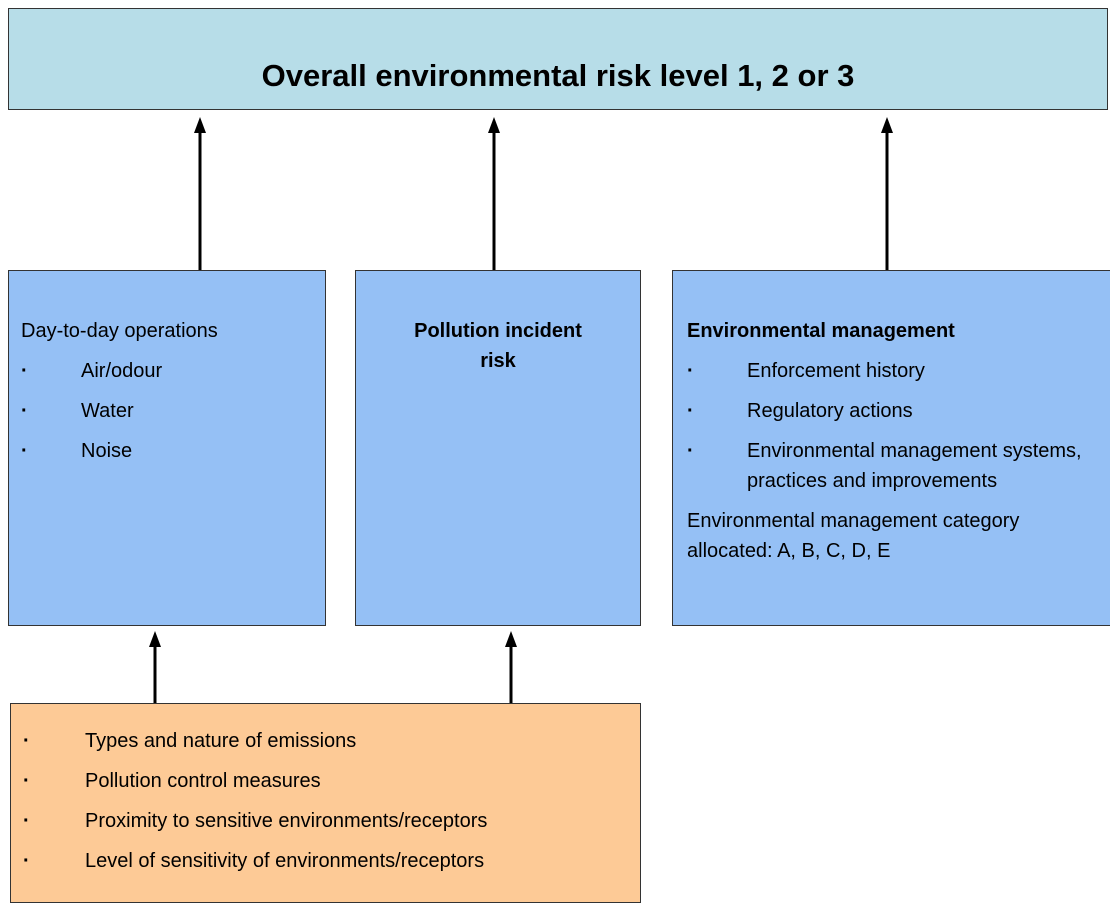  Describe the element at coordinates (498, 346) in the screenshot. I see `box-heading: Pollution incident risk` at that location.